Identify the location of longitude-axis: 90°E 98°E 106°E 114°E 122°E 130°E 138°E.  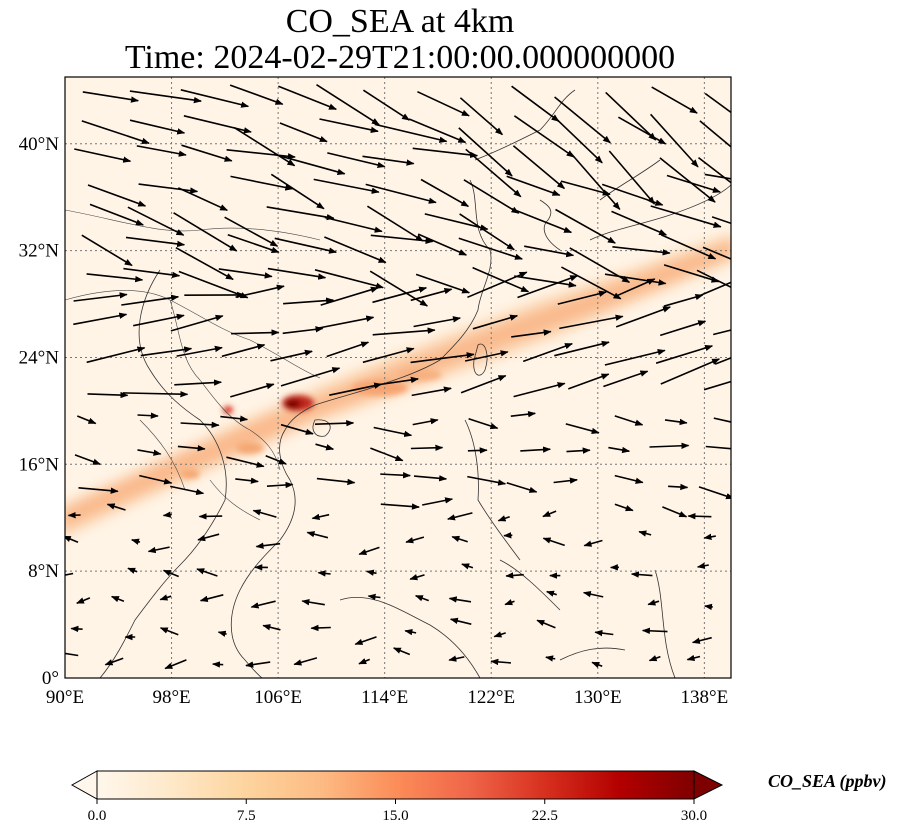
(387, 697).